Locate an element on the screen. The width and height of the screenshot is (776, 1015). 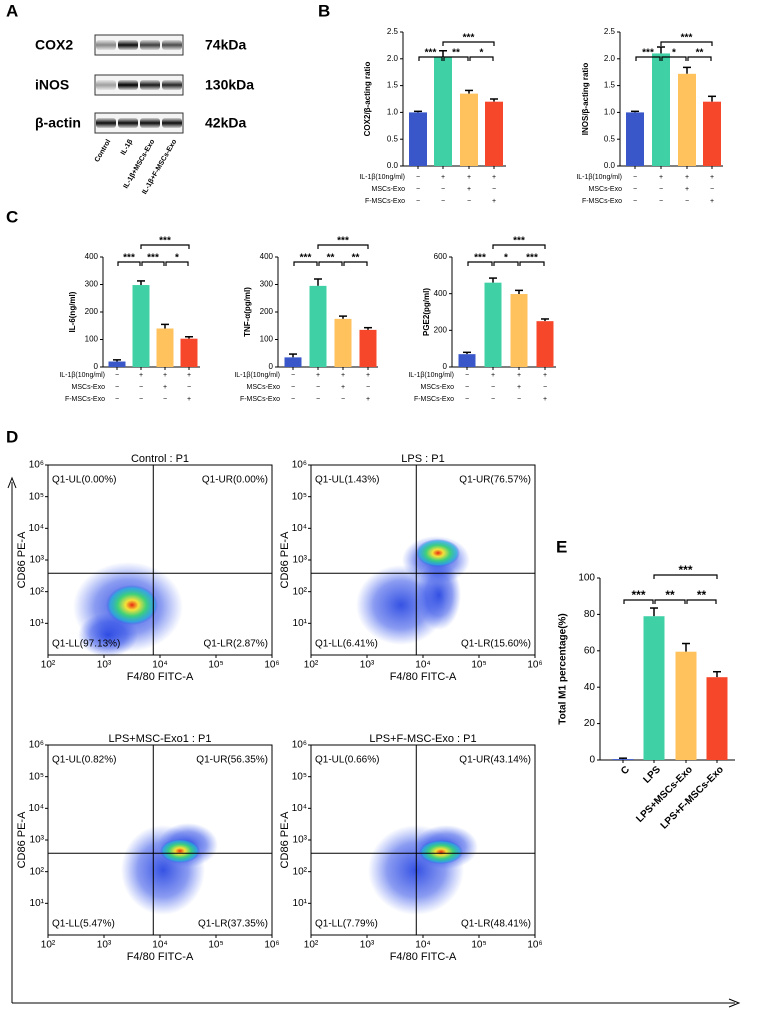
y-tick-label: 600 is located at coordinates (441, 256).